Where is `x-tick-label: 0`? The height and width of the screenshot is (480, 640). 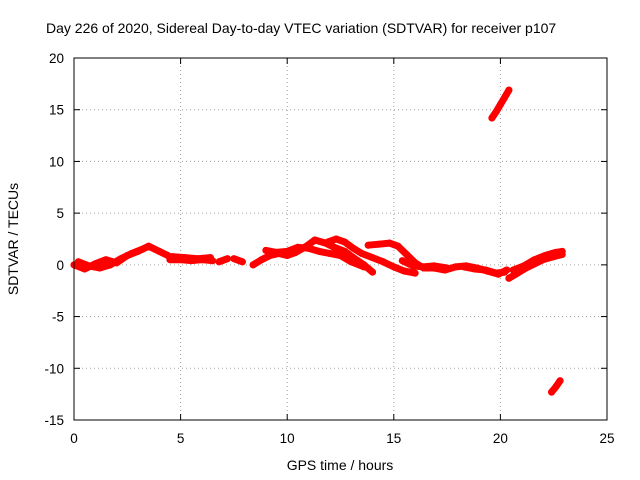 x-tick-label: 0 is located at coordinates (74, 438).